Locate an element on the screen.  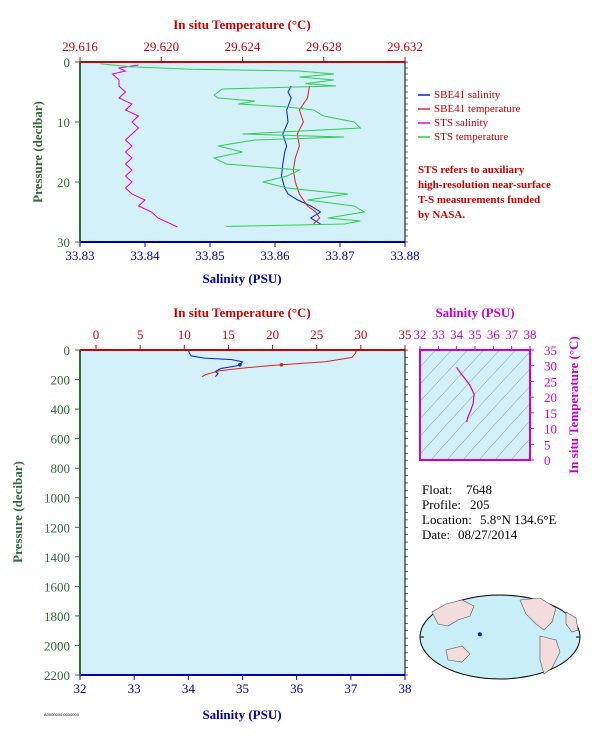
upper-left-axis-label: Pressure (decibar) is located at coordinates (37, 152).